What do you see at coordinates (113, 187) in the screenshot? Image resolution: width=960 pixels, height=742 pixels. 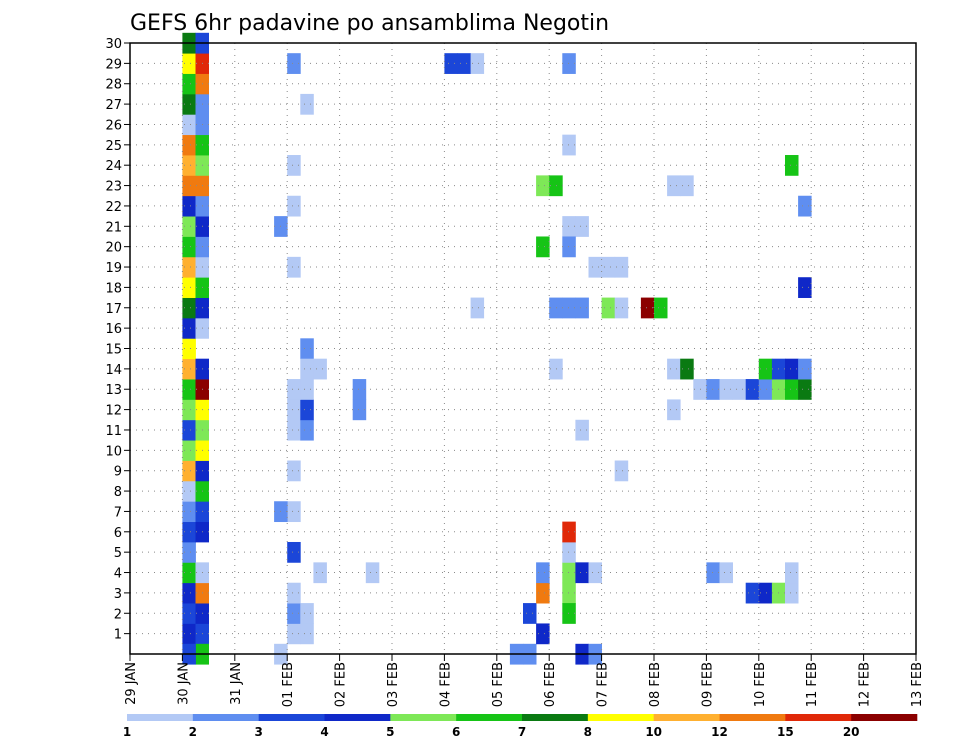 I see `y-tick-label: 23` at bounding box center [113, 187].